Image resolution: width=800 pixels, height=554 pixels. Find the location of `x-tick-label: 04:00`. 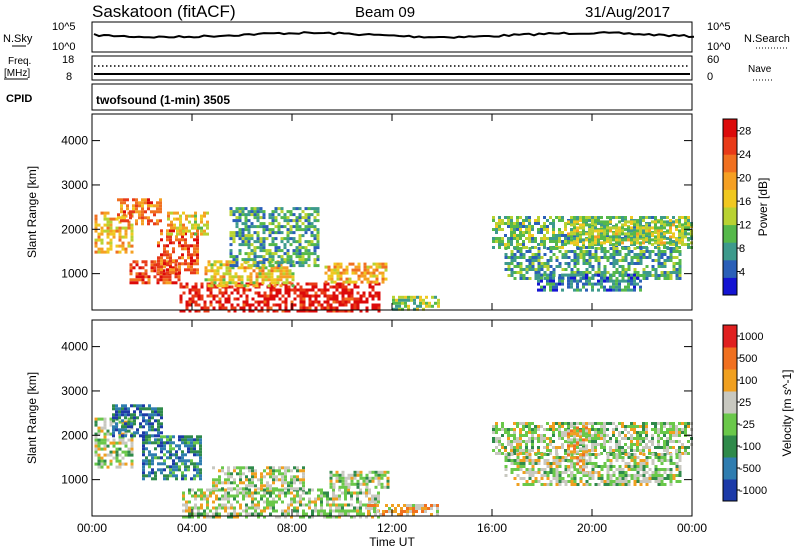

x-tick-label: 04:00 is located at coordinates (192, 528).